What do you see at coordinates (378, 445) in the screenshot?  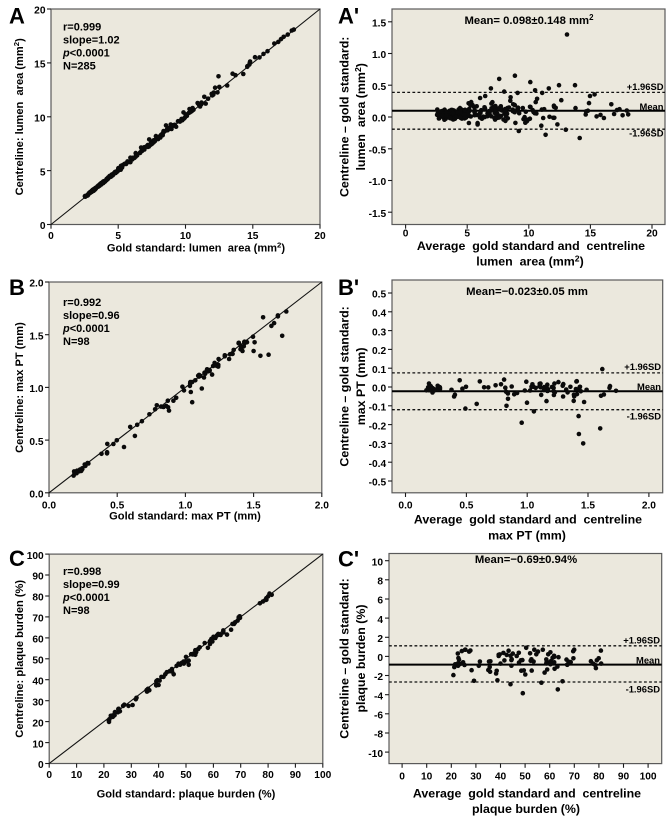 I see `svg-text: -0.3` at bounding box center [378, 445].